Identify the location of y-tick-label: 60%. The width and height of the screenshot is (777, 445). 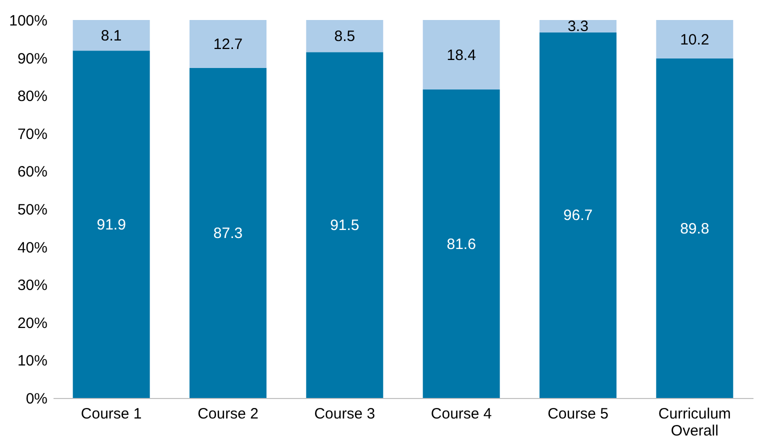
(32, 172).